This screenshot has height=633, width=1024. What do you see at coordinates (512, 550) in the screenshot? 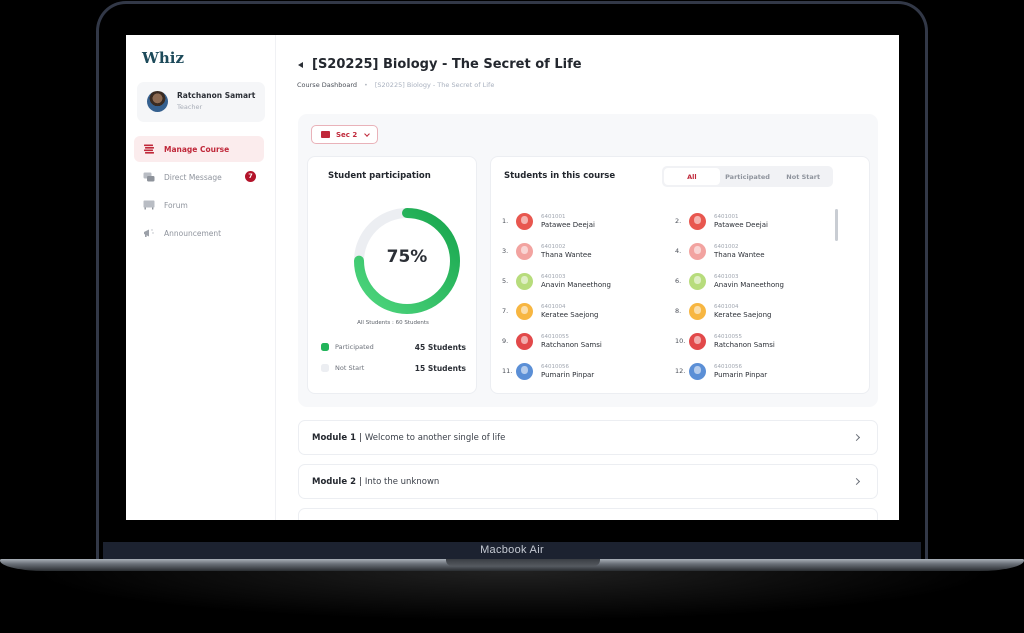
I see `device-label: Macbook Air` at bounding box center [512, 550].